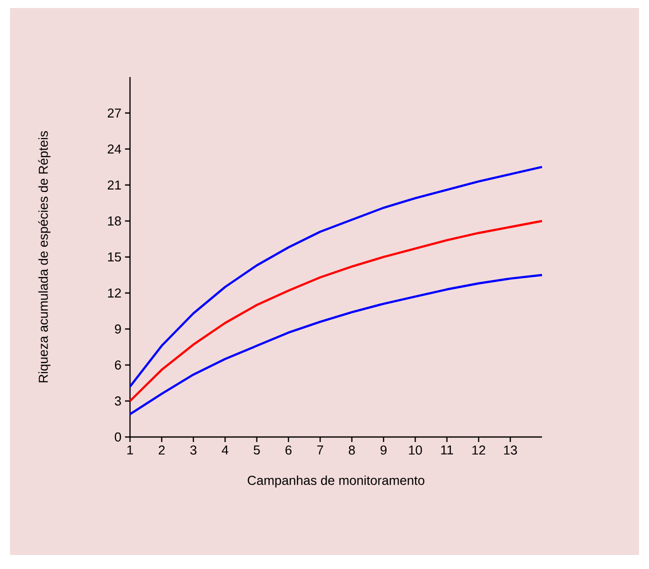 Image resolution: width=649 pixels, height=569 pixels. Describe the element at coordinates (130, 449) in the screenshot. I see `x-tick-label: 1` at that location.